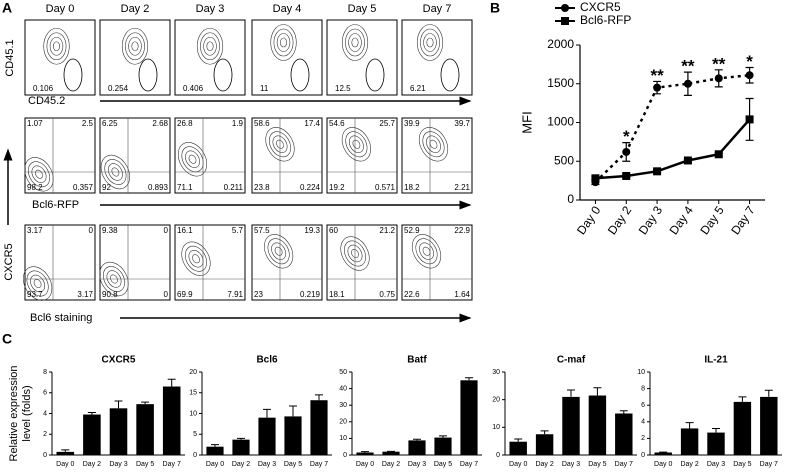 The image size is (790, 475). What do you see at coordinates (417, 360) in the screenshot?
I see `chart-title: Batf` at bounding box center [417, 360].